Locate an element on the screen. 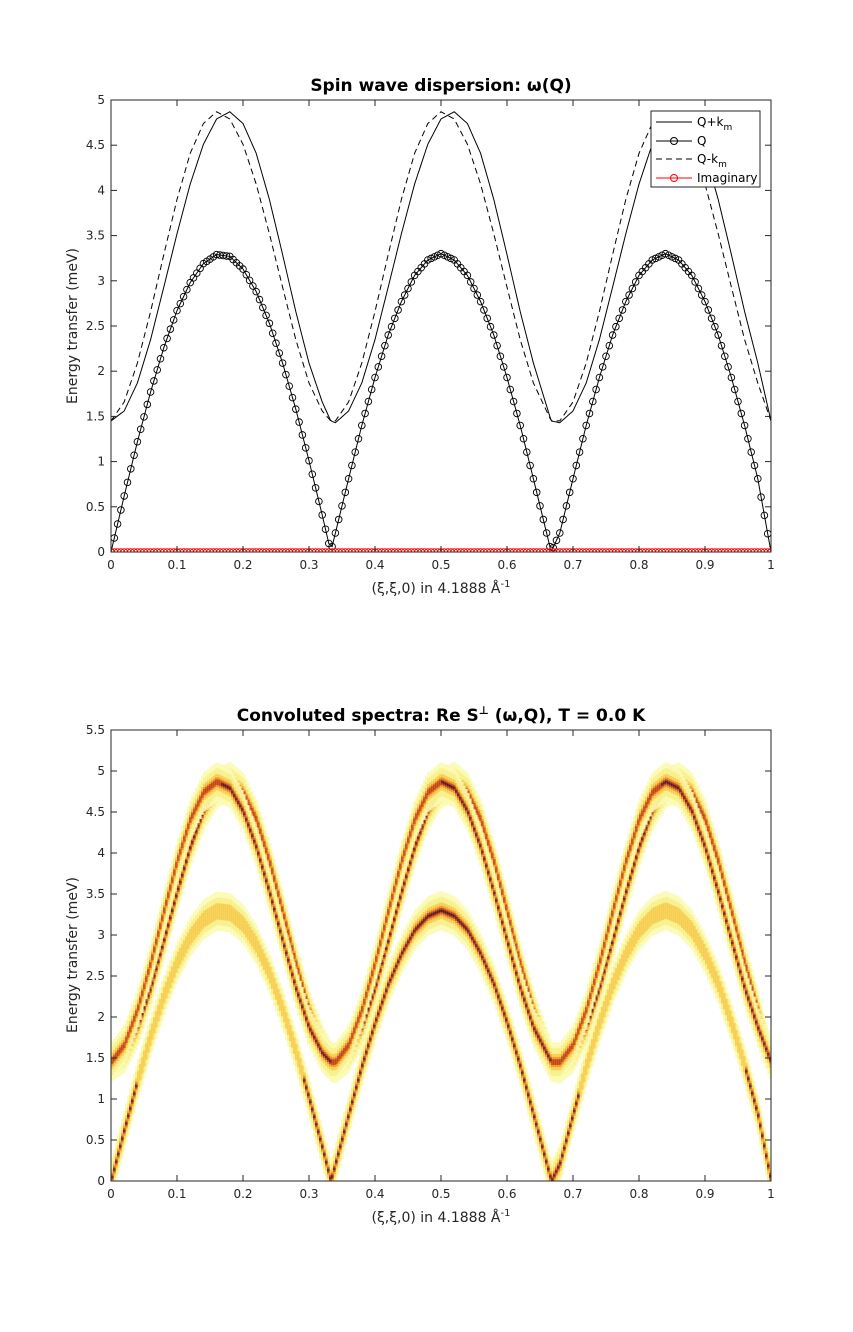 This screenshot has height=1332, width=853. chart1-ytick-label: 1 is located at coordinates (101, 462).